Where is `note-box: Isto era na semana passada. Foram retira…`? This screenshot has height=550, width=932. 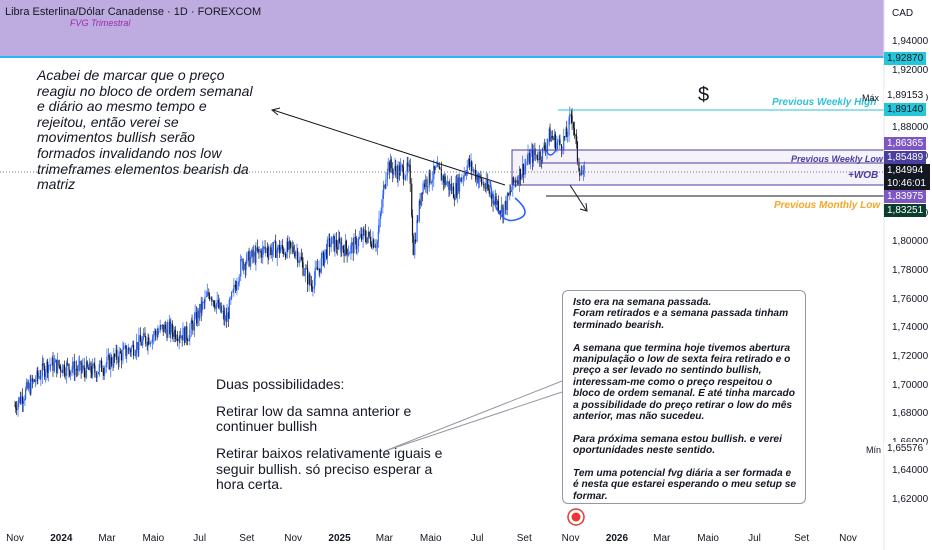 note-box: Isto era na semana passada. Foram retira… is located at coordinates (684, 397).